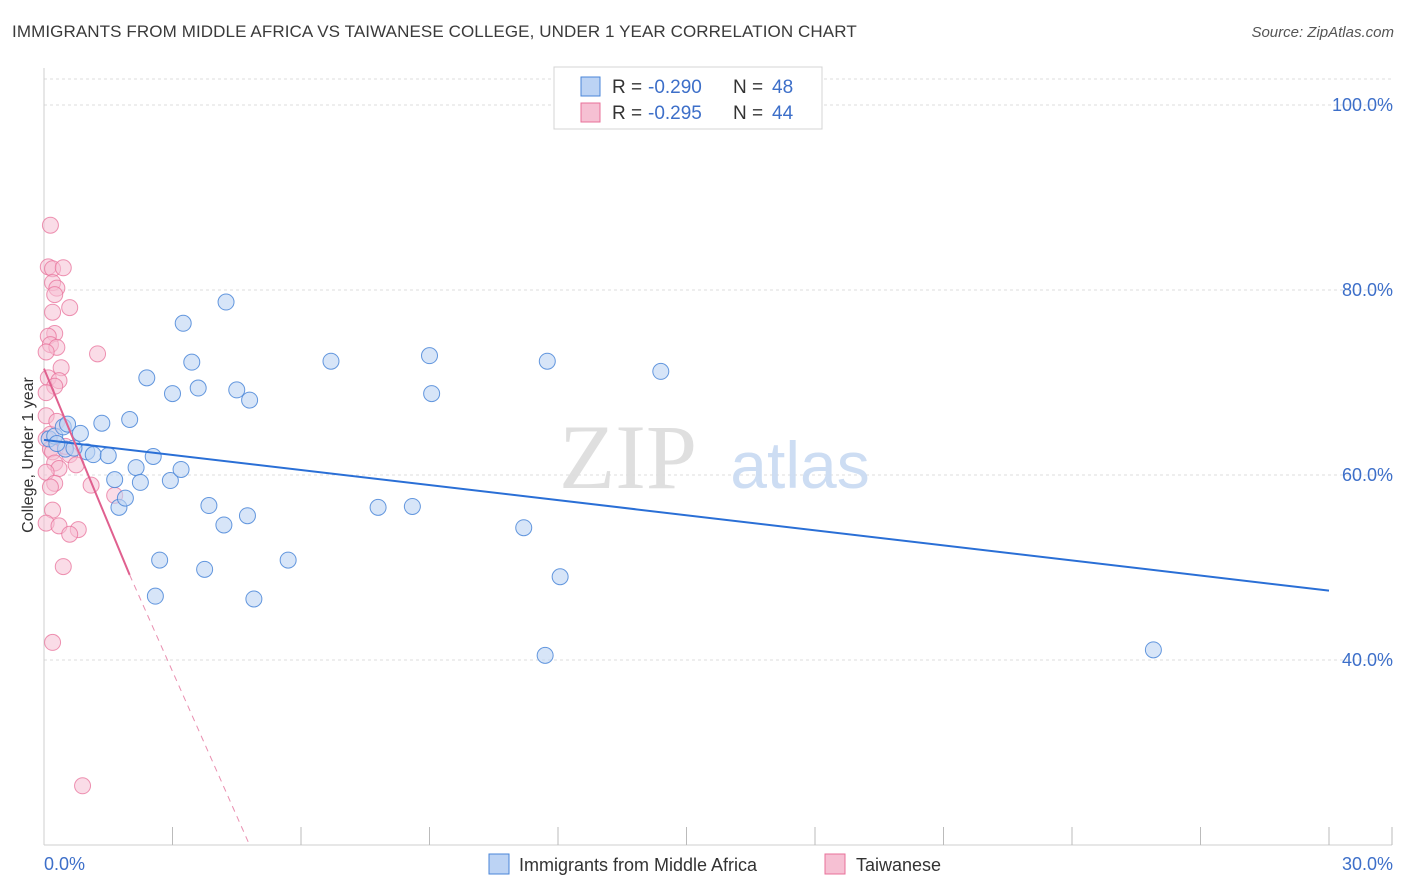 The height and width of the screenshot is (892, 1406). I want to click on legend-n-label-1: N =, so click(748, 87).